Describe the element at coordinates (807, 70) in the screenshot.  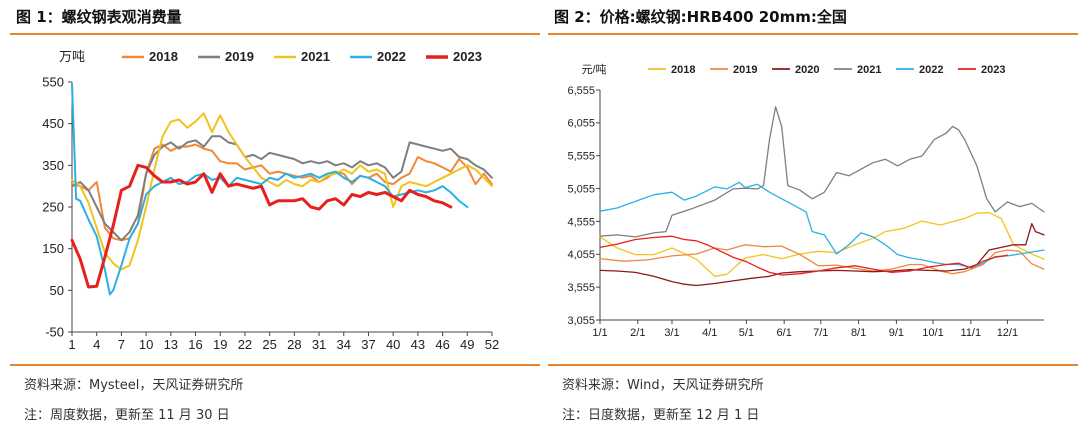
I see `legend-label-2020: 2020` at that location.